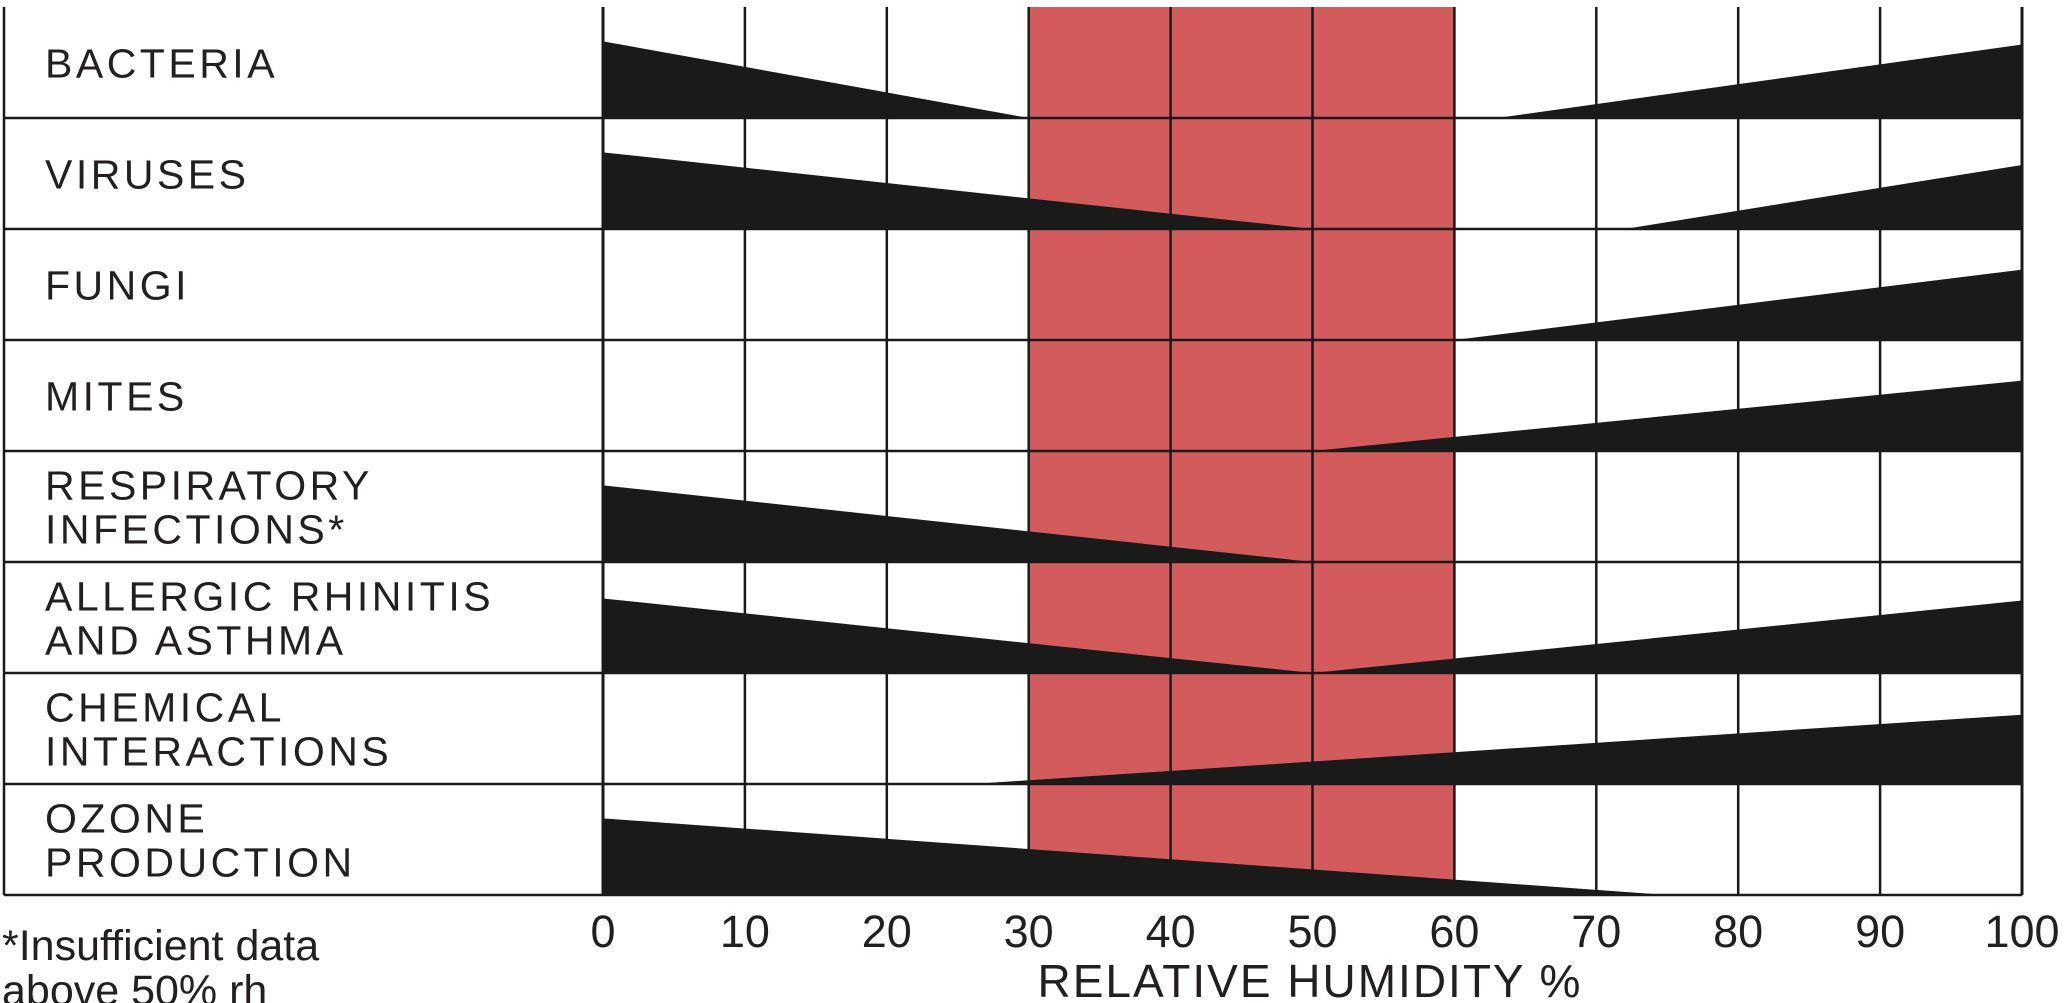  What do you see at coordinates (126, 819) in the screenshot?
I see `row-label-8-line-1: OZONE` at bounding box center [126, 819].